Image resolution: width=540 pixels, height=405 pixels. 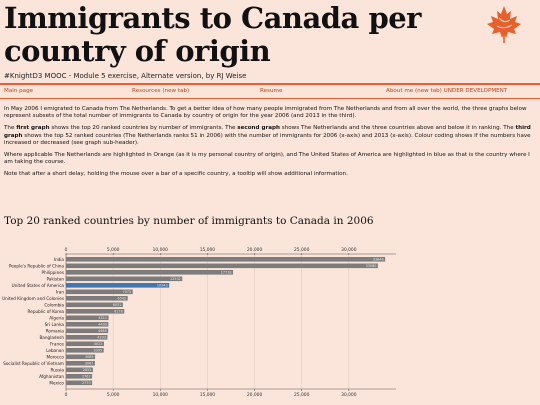 I want to click on x-axis-top-tick-label: 0, so click(x=66, y=250).